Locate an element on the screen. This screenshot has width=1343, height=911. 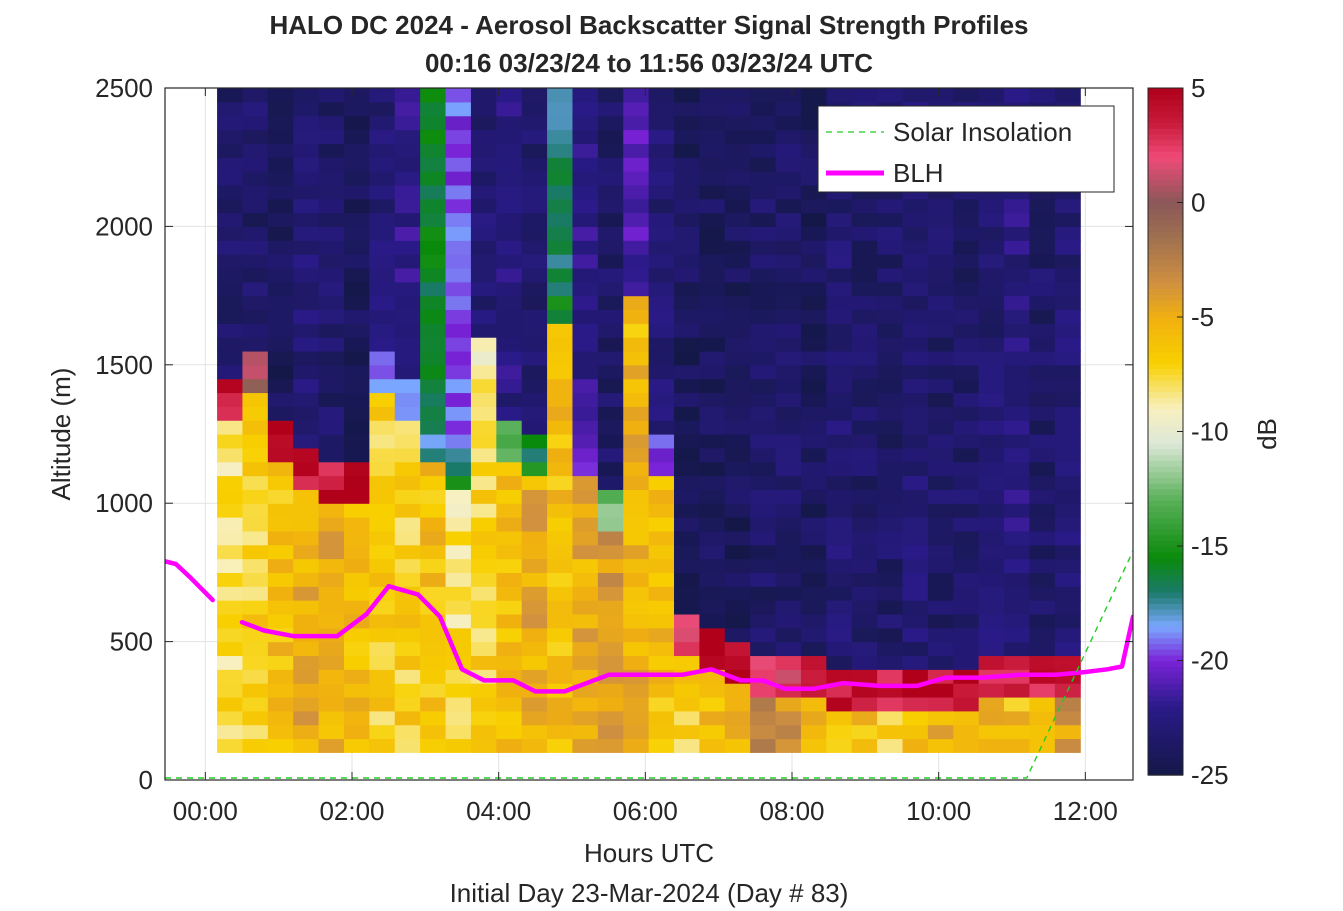
x-tick-label: 08:00 is located at coordinates (791, 811).